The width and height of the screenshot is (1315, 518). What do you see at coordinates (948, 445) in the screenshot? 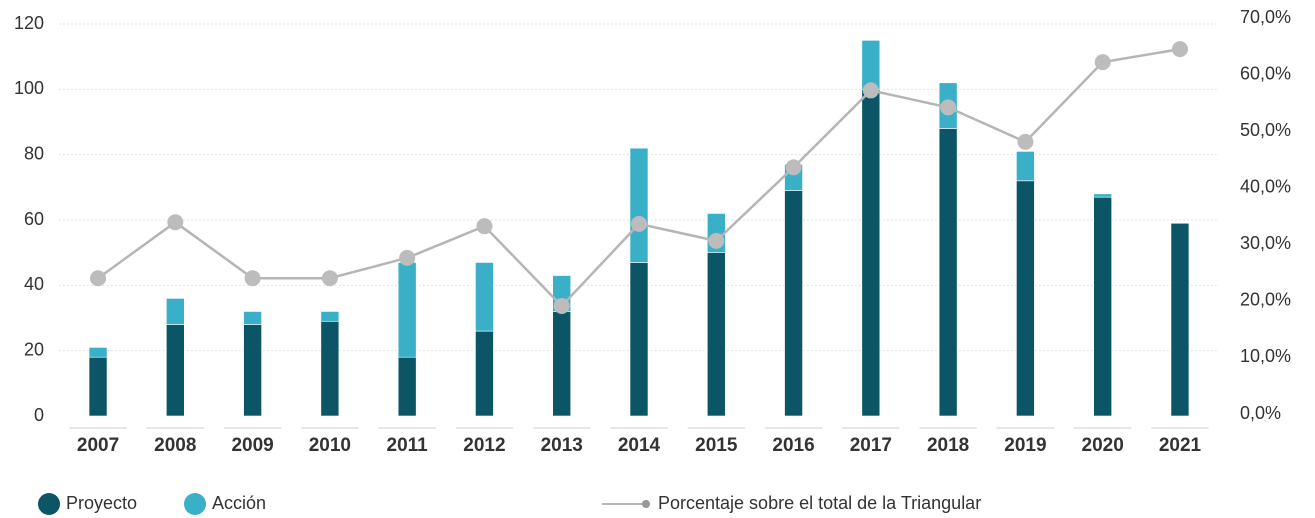
I see `x-tick-label: 2018` at bounding box center [948, 445].